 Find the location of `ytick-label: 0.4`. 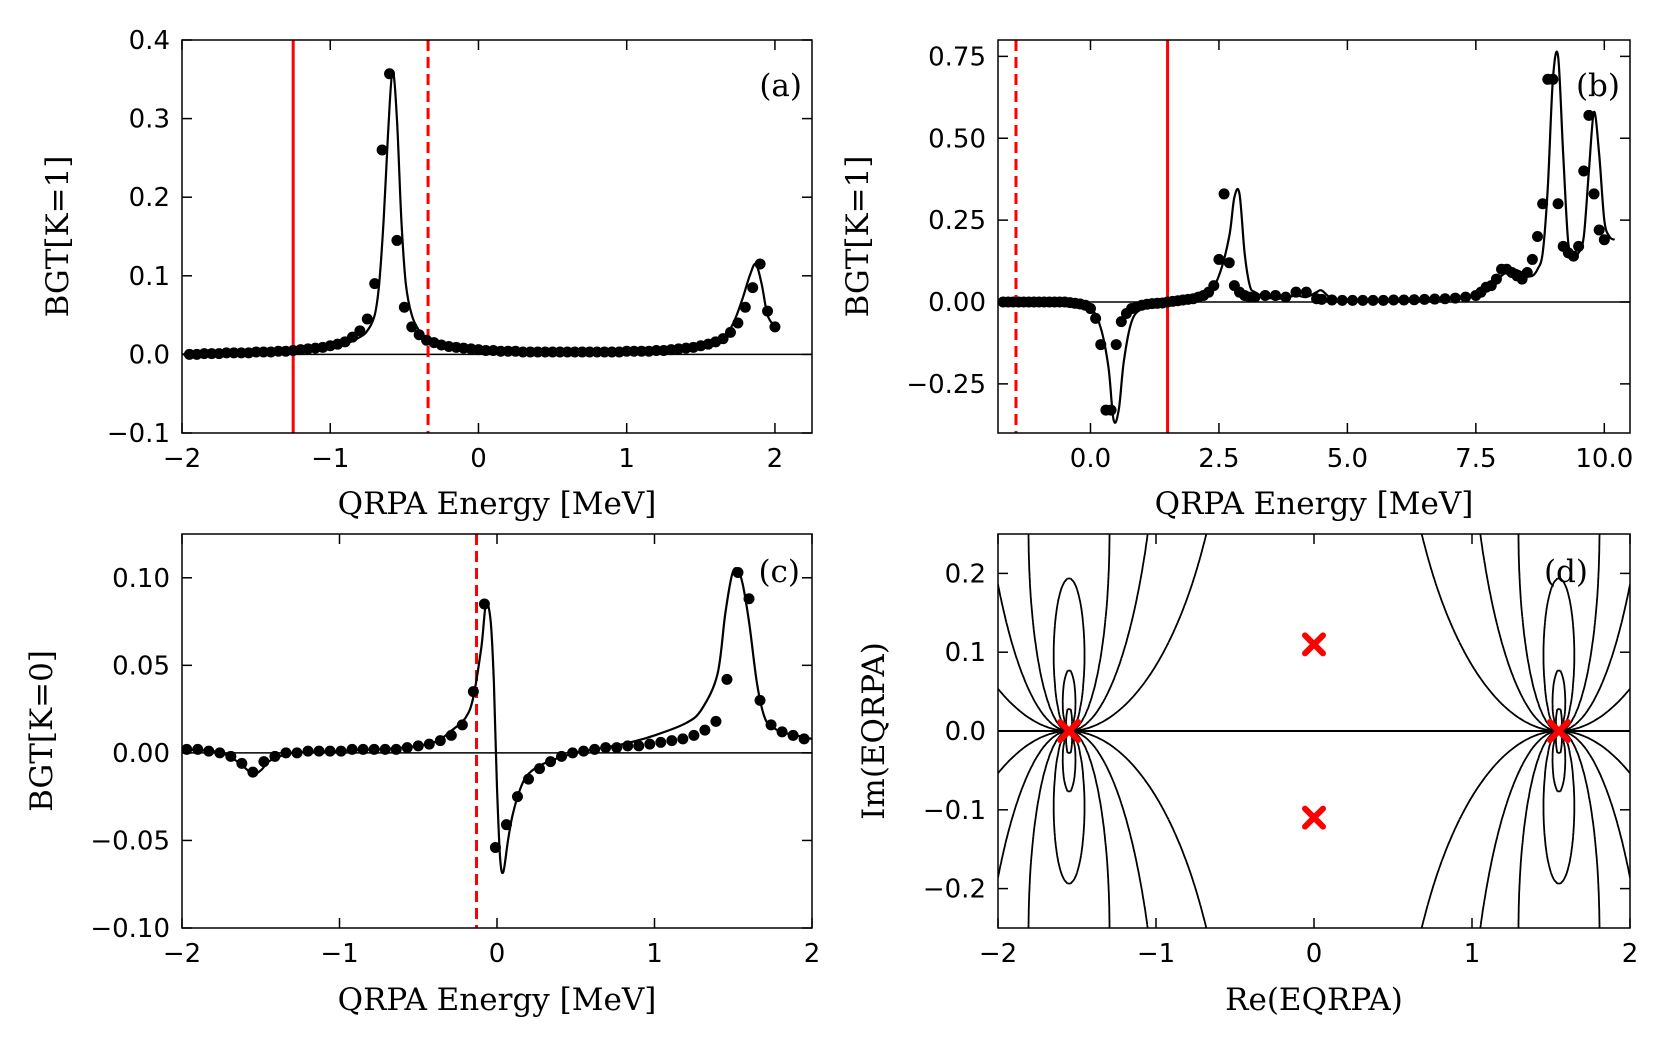

ytick-label: 0.4 is located at coordinates (149, 41).